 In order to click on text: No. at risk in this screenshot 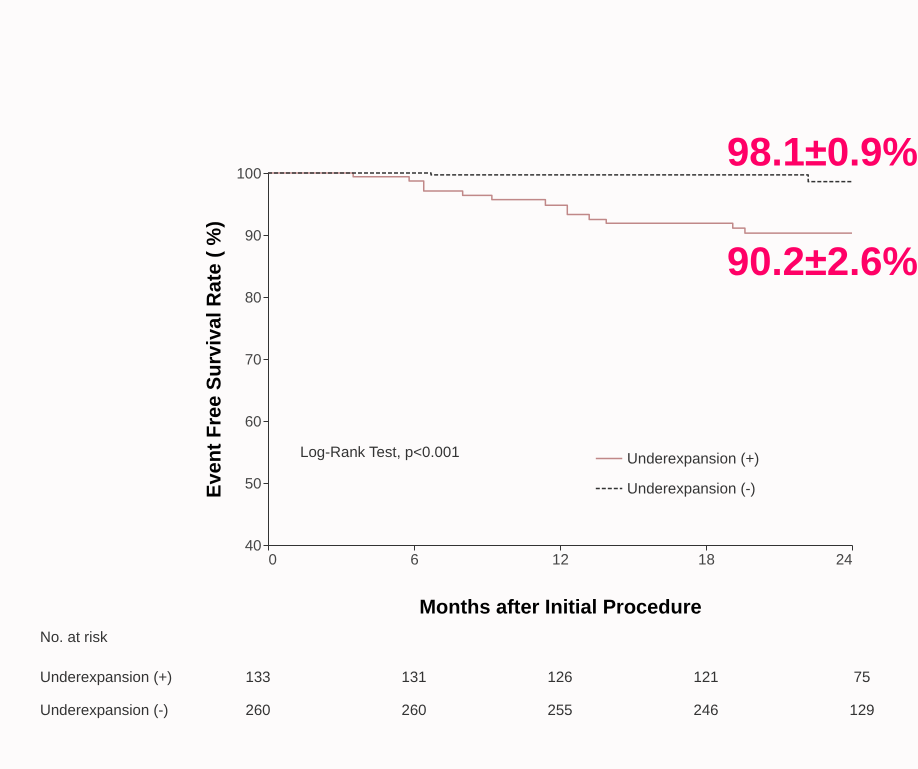, I will do `click(74, 637)`.